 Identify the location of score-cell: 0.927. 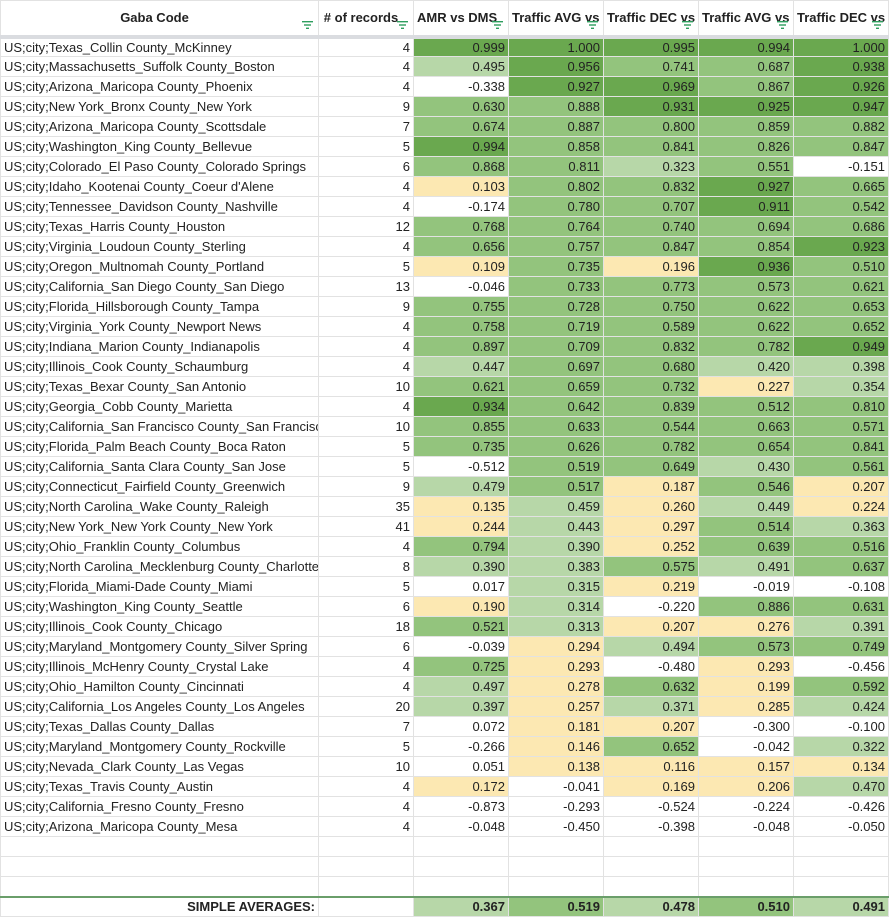
(556, 86).